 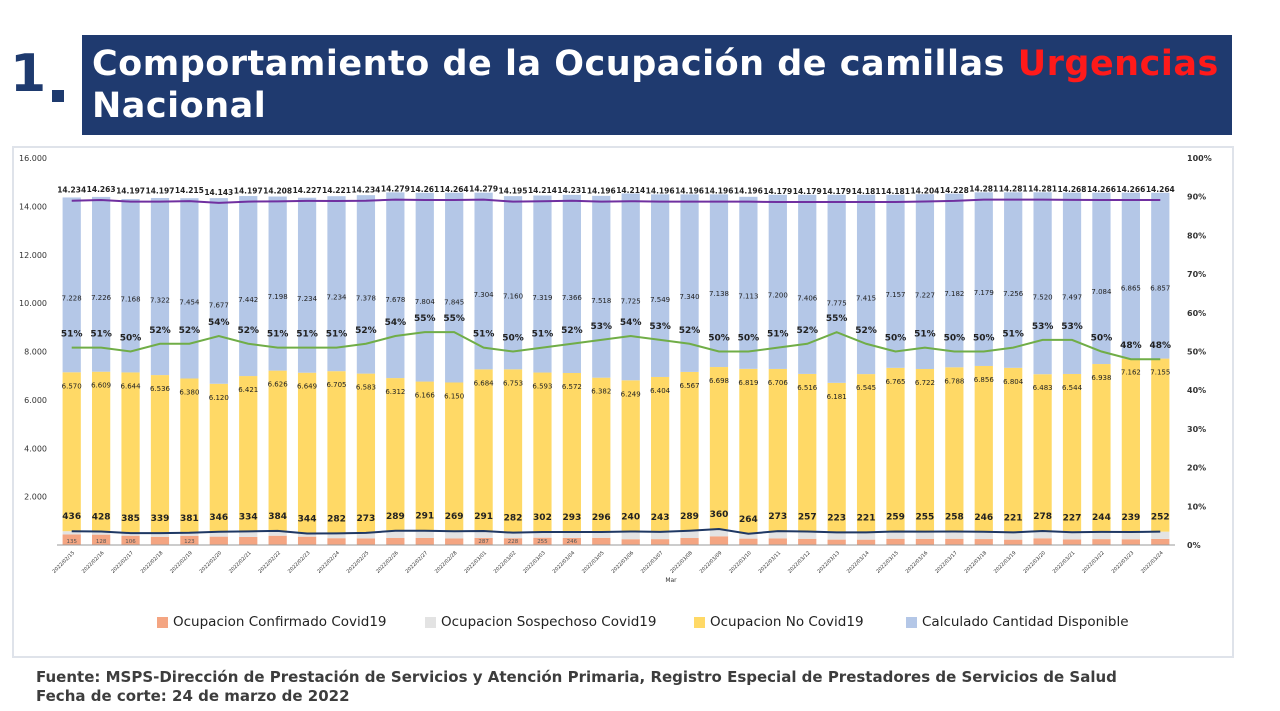 I want to click on percent-label: 55%, so click(x=454, y=319).